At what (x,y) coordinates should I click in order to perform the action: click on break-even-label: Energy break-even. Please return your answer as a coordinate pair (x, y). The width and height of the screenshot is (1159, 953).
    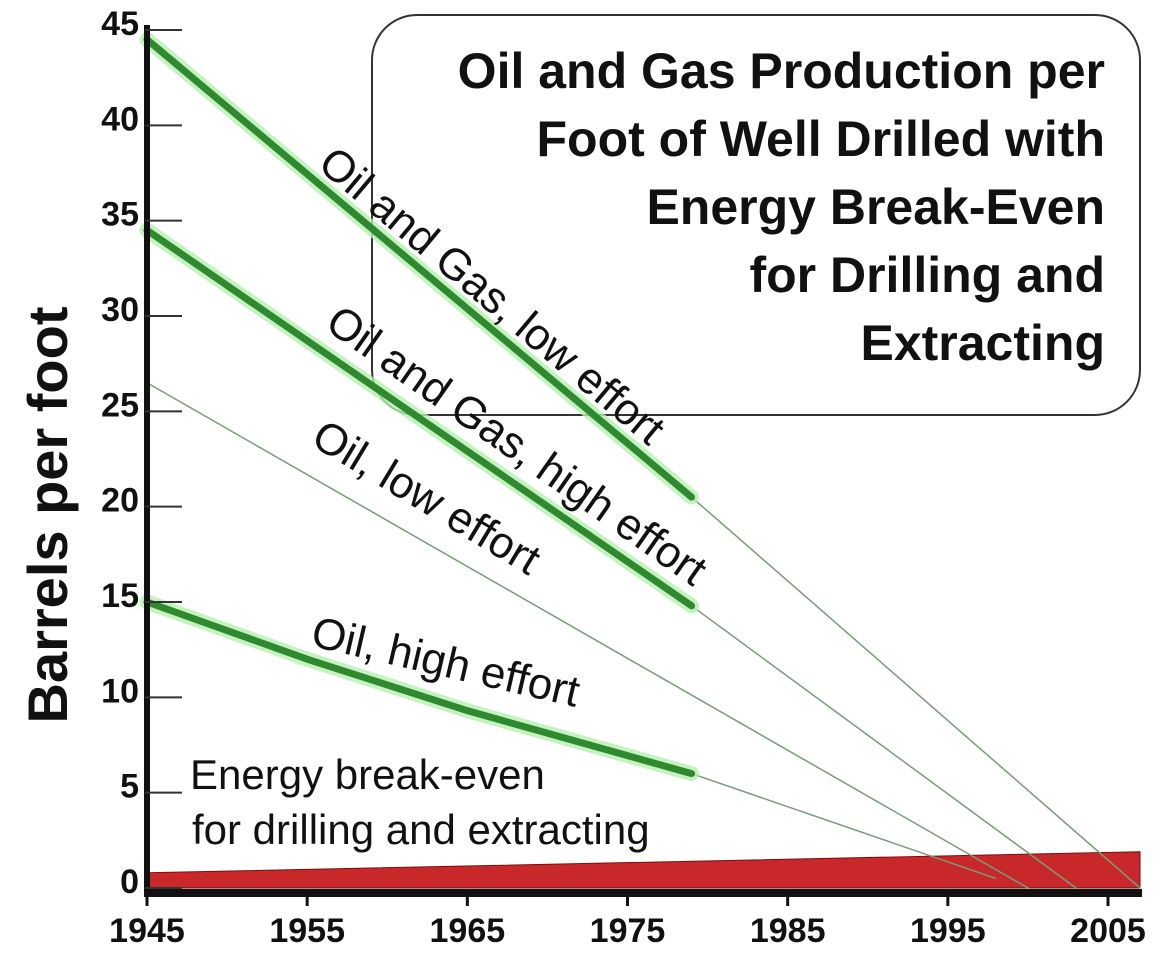
    Looking at the image, I should click on (367, 774).